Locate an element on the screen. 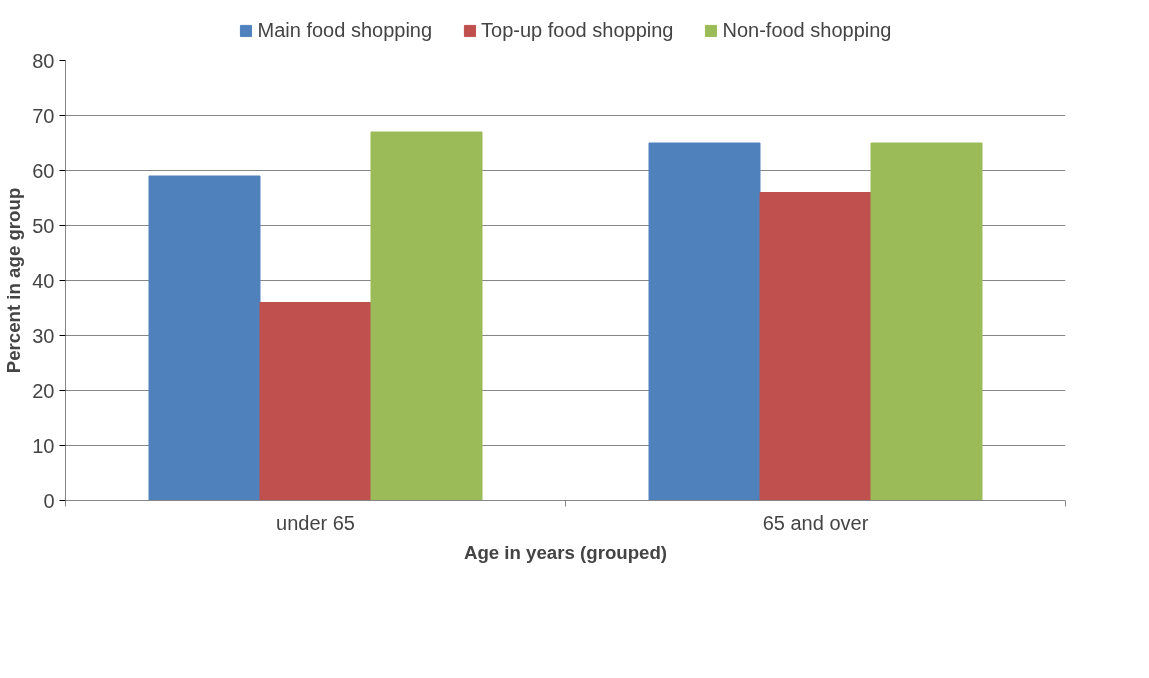 Image resolution: width=1149 pixels, height=678 pixels. legend-label: Top-up food shopping is located at coordinates (577, 30).